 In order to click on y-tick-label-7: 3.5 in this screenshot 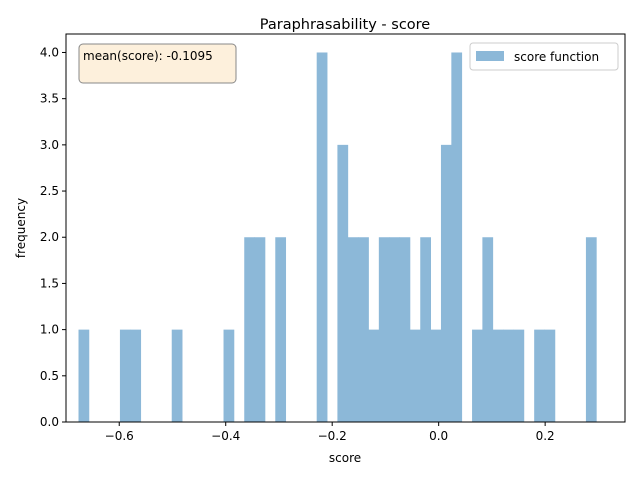, I will do `click(49, 99)`.